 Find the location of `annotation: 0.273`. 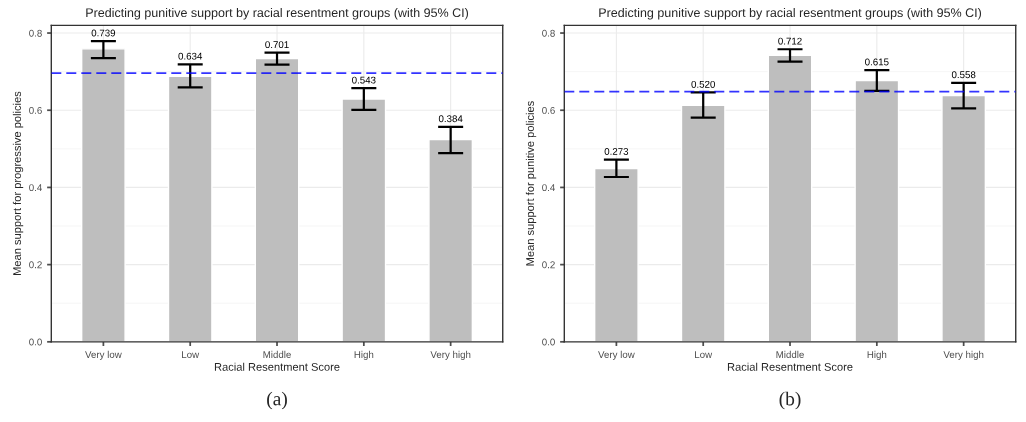

annotation: 0.273 is located at coordinates (616, 151).